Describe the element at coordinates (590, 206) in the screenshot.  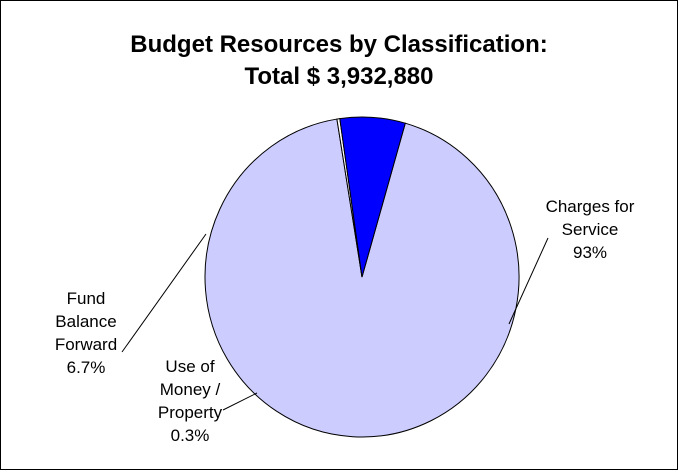
I see `data-label-line: Charges for` at that location.